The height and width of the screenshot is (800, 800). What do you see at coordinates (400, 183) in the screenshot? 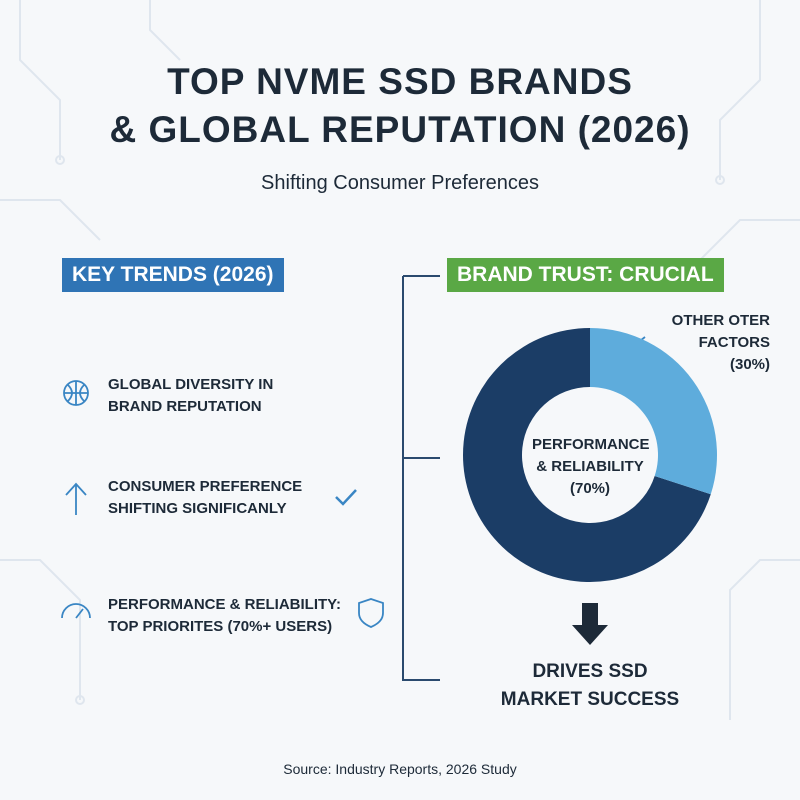
I see `subtitle: Shifting Consumer Preferences` at bounding box center [400, 183].